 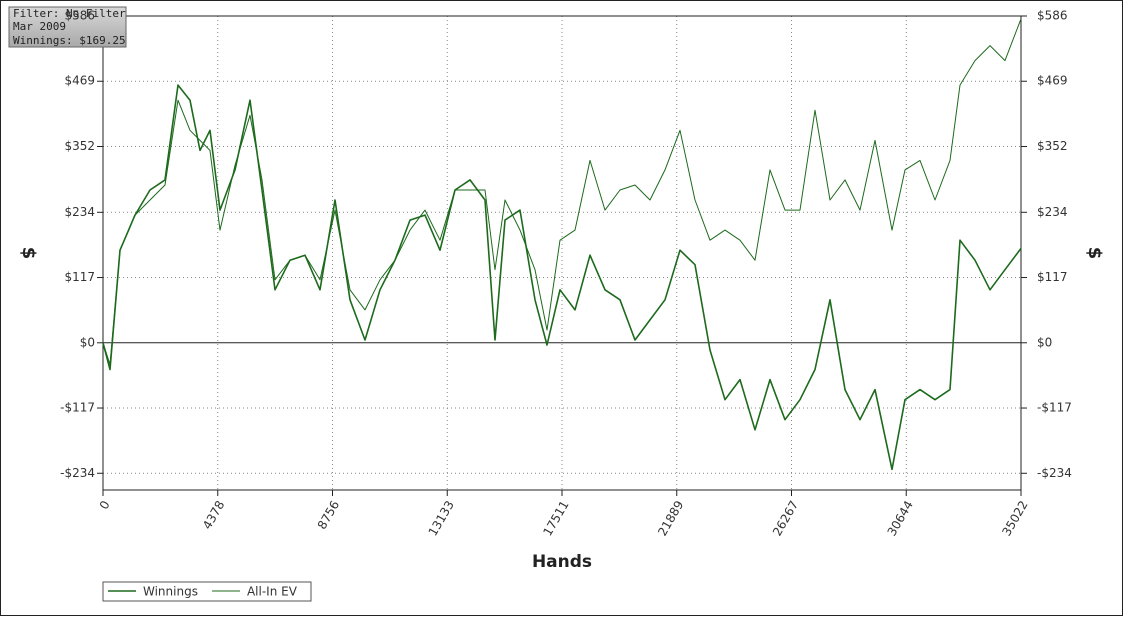 I want to click on y2-tick-label: -$234, so click(x=1054, y=473).